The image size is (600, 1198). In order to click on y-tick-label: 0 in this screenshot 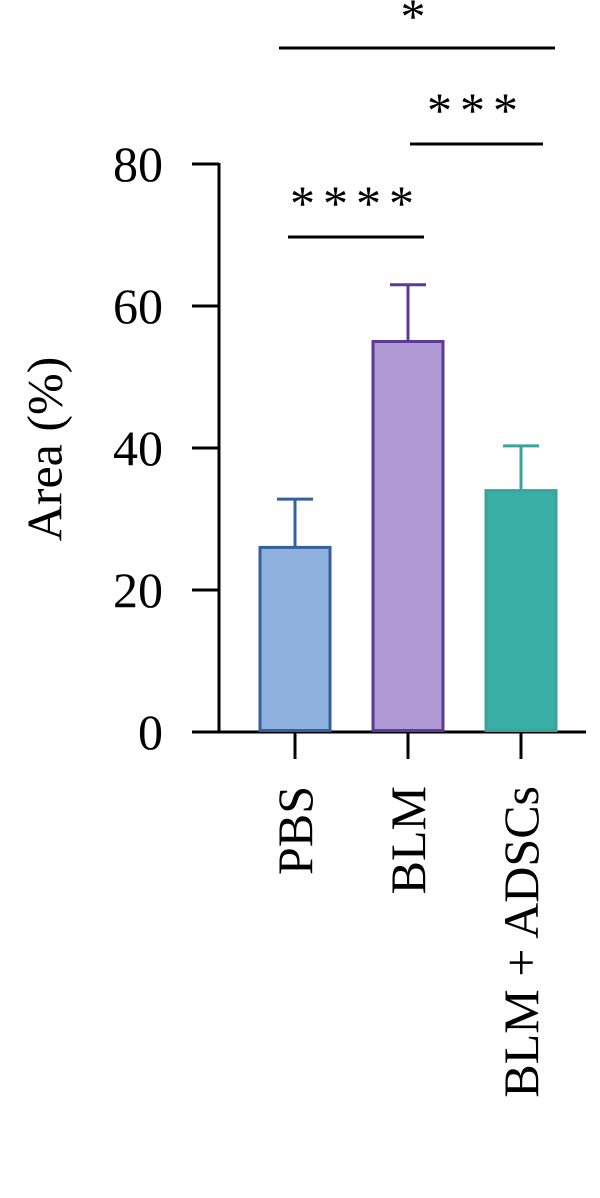, I will do `click(150, 732)`.